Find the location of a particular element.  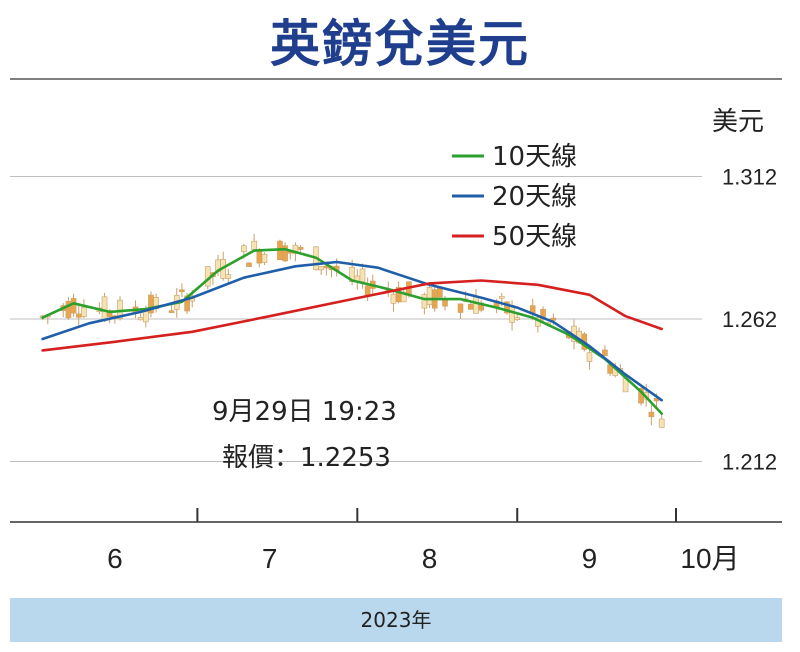

year-label: 2023年 is located at coordinates (396, 620).